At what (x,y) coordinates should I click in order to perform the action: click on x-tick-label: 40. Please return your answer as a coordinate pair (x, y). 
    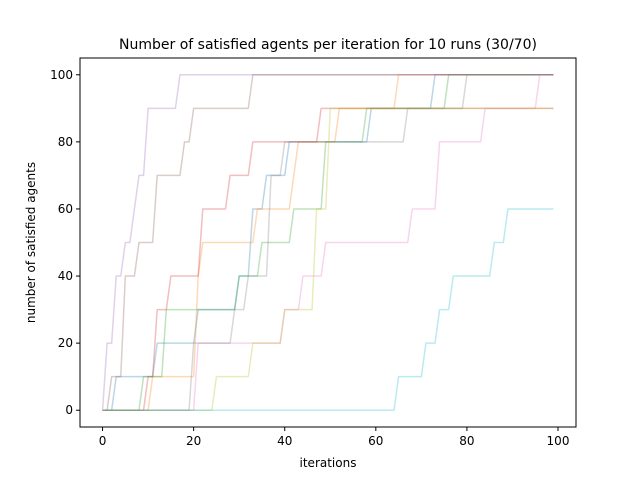
    Looking at the image, I should click on (284, 441).